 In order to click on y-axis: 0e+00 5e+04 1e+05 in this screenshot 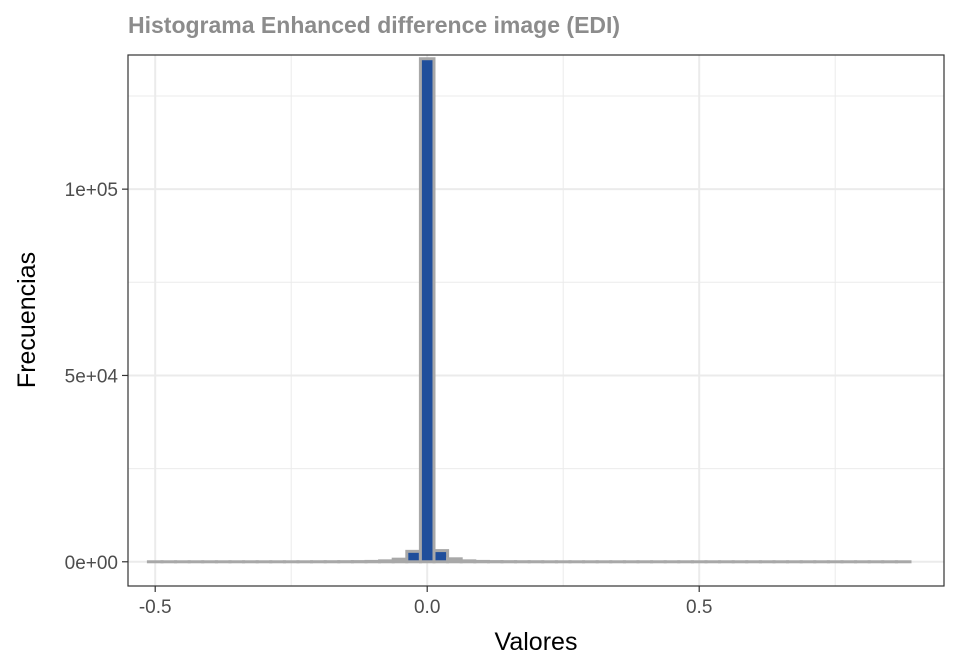, I will do `click(96, 377)`.